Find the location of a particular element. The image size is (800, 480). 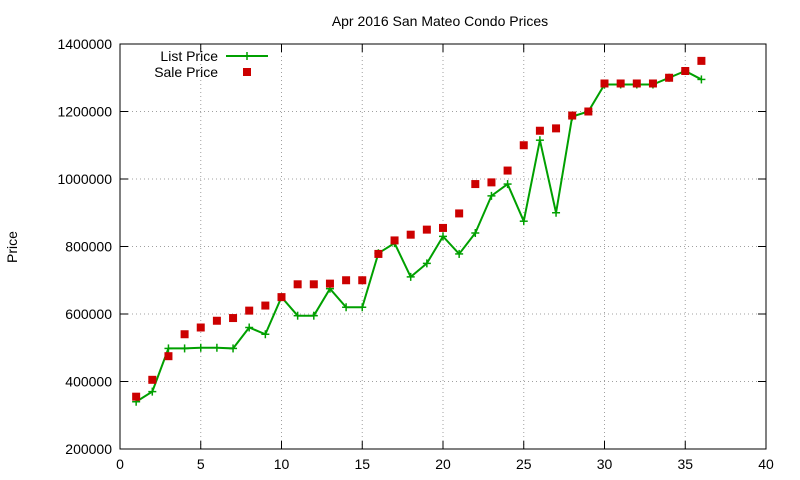

legend-label: List Price is located at coordinates (189, 56).